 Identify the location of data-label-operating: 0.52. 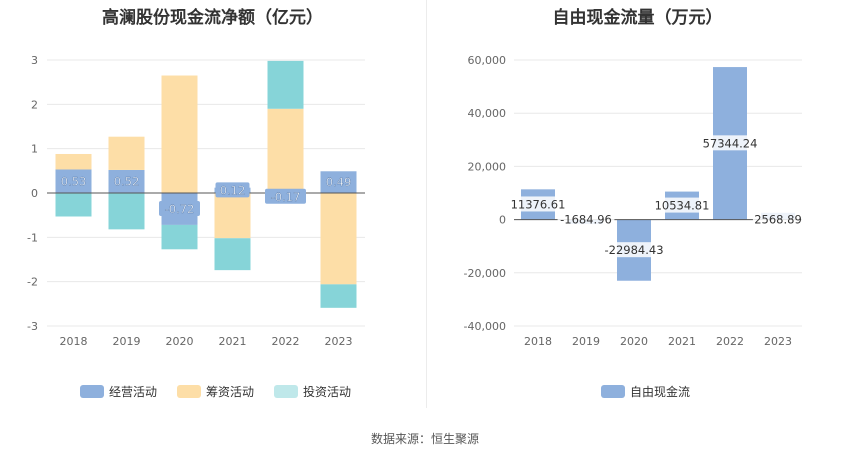
(127, 181).